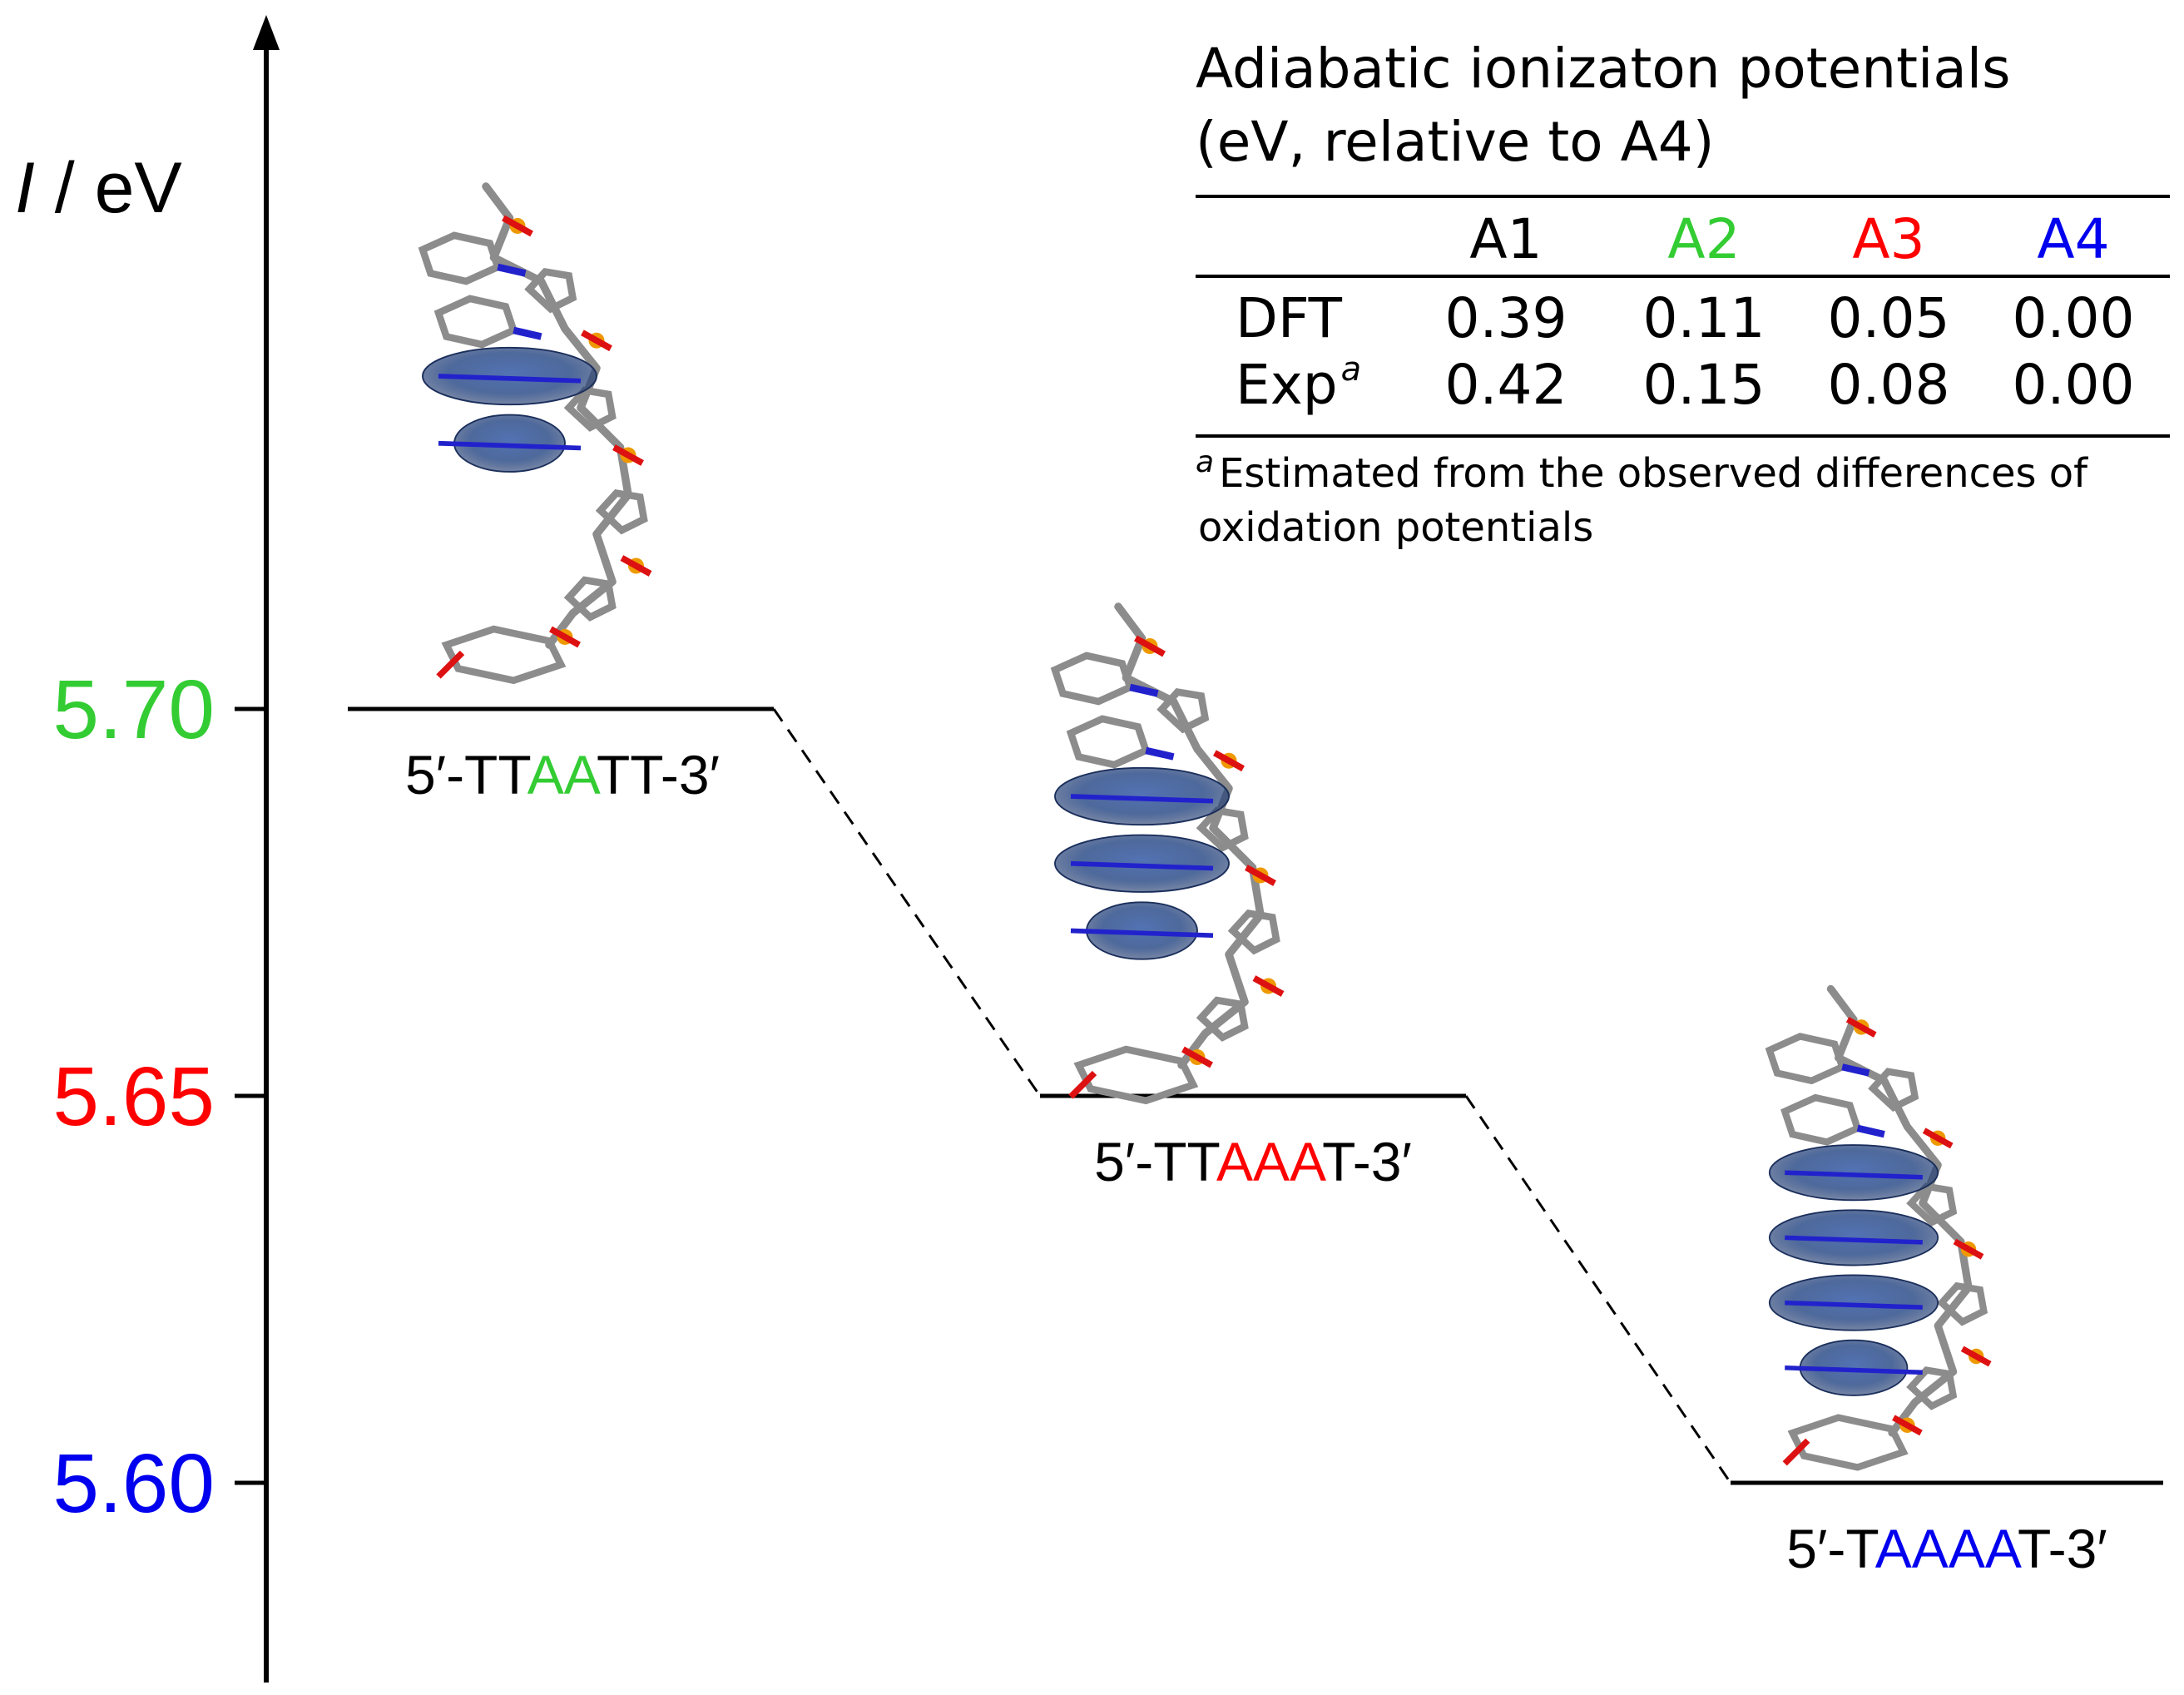  Describe the element at coordinates (1603, 69) in the screenshot. I see `table-title-line1: Adiabatic ionizaton potentials` at that location.